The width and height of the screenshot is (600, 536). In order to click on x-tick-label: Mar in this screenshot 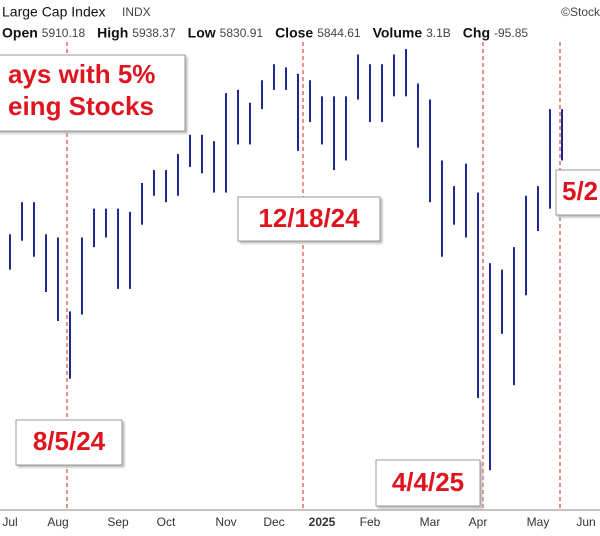, I will do `click(430, 522)`.